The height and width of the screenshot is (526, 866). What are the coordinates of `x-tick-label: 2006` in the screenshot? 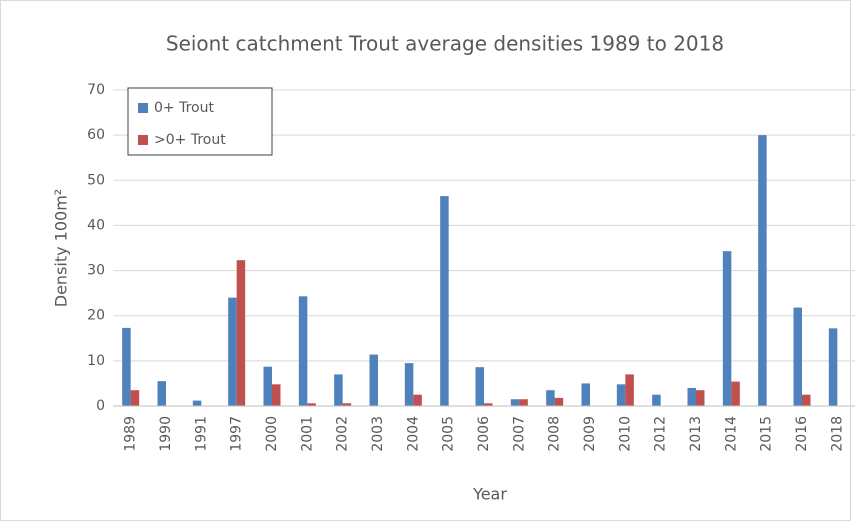 It's located at (484, 434).